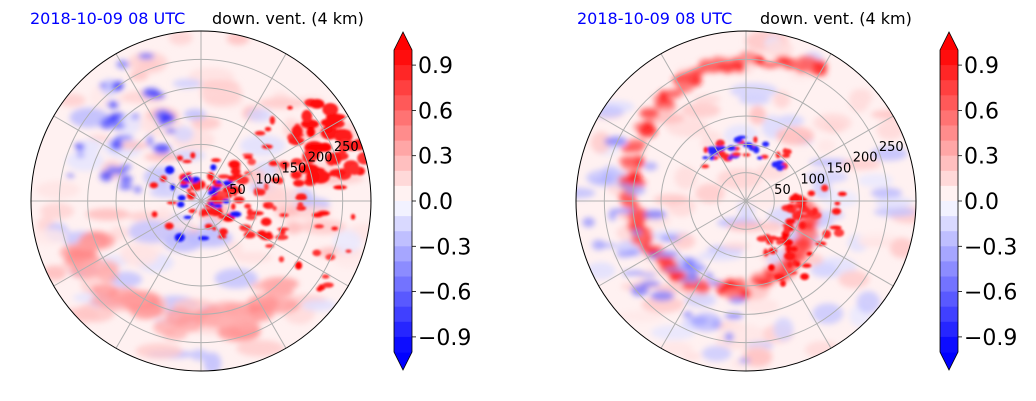 This screenshot has width=1036, height=401. What do you see at coordinates (403, 361) in the screenshot?
I see `panel-left-colorbar-extend-min` at bounding box center [403, 361].